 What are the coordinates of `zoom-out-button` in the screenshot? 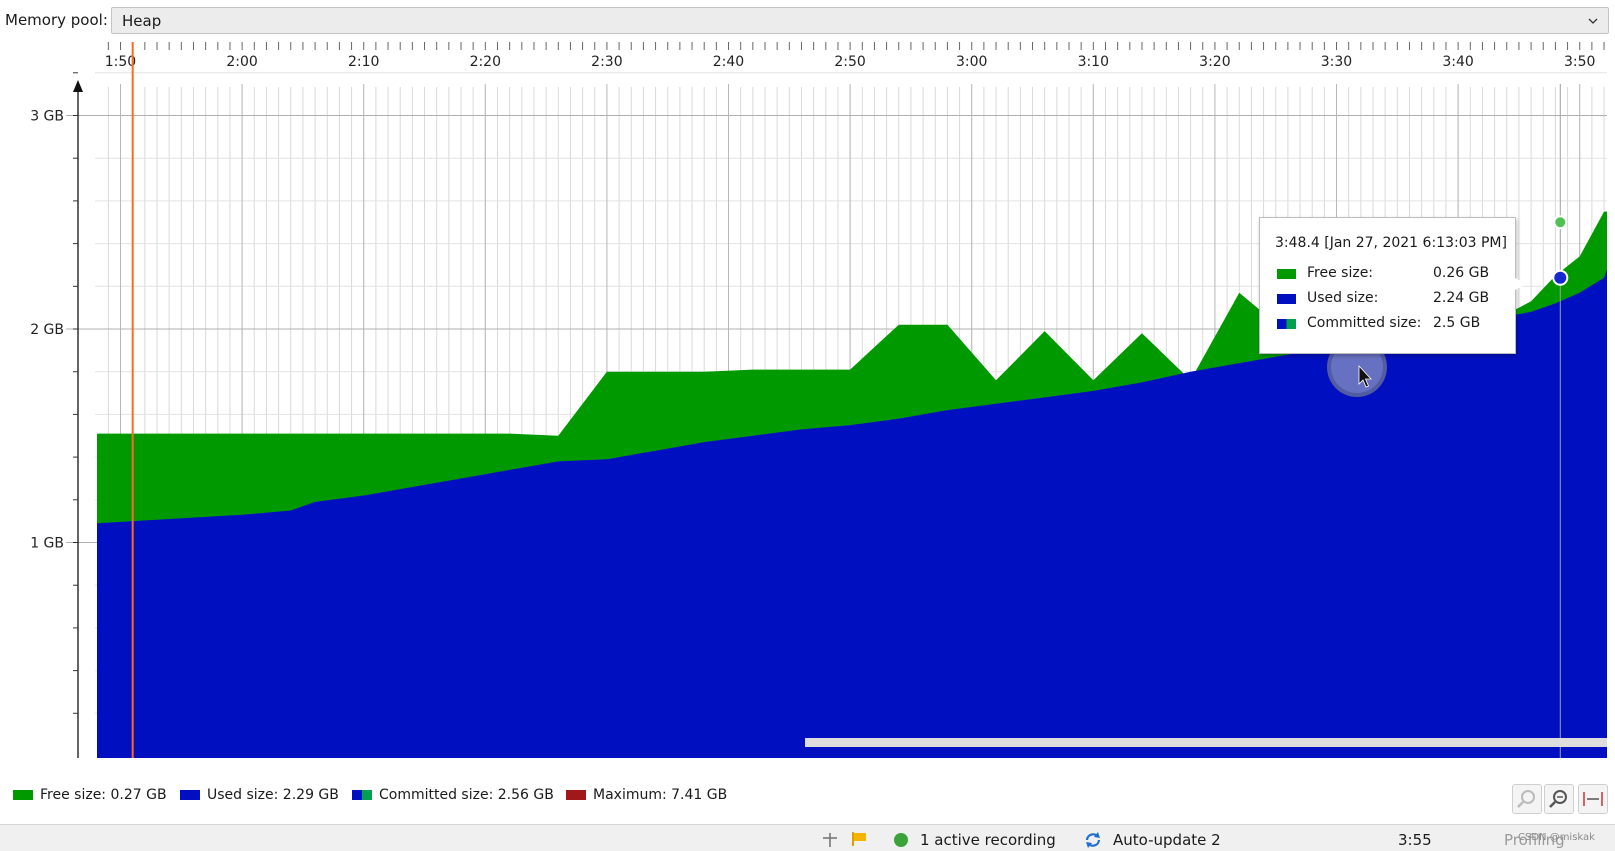 It's located at (1559, 799).